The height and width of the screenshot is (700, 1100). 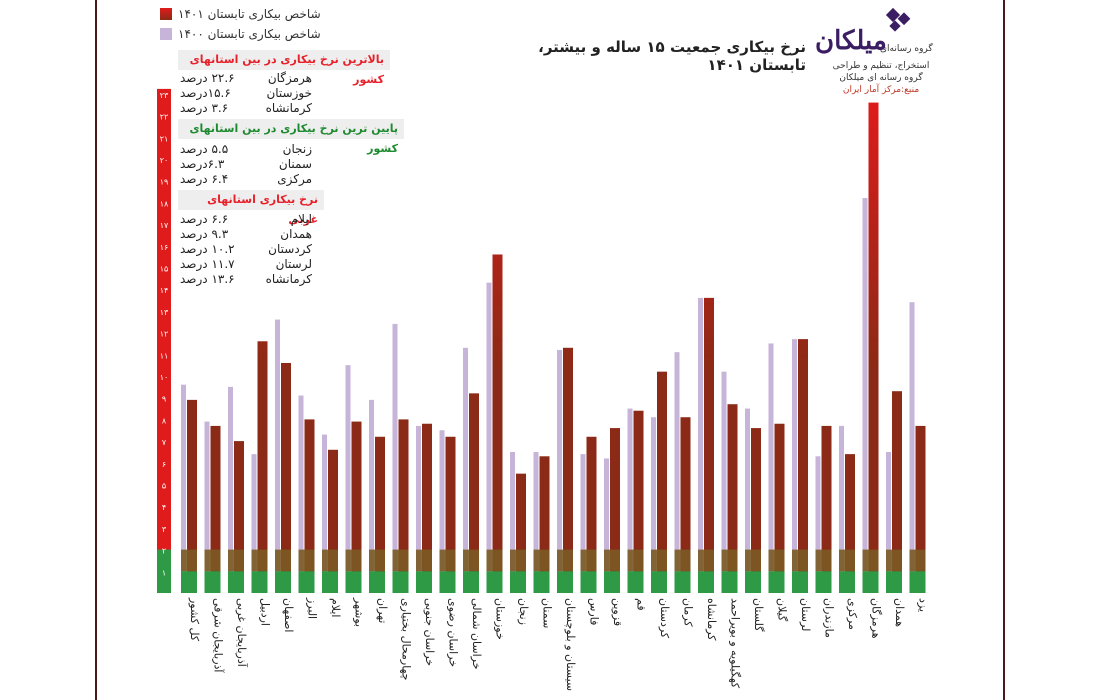 I want to click on panel-western-row: ۶.۶ درصد ایلام, so click(x=246, y=219).